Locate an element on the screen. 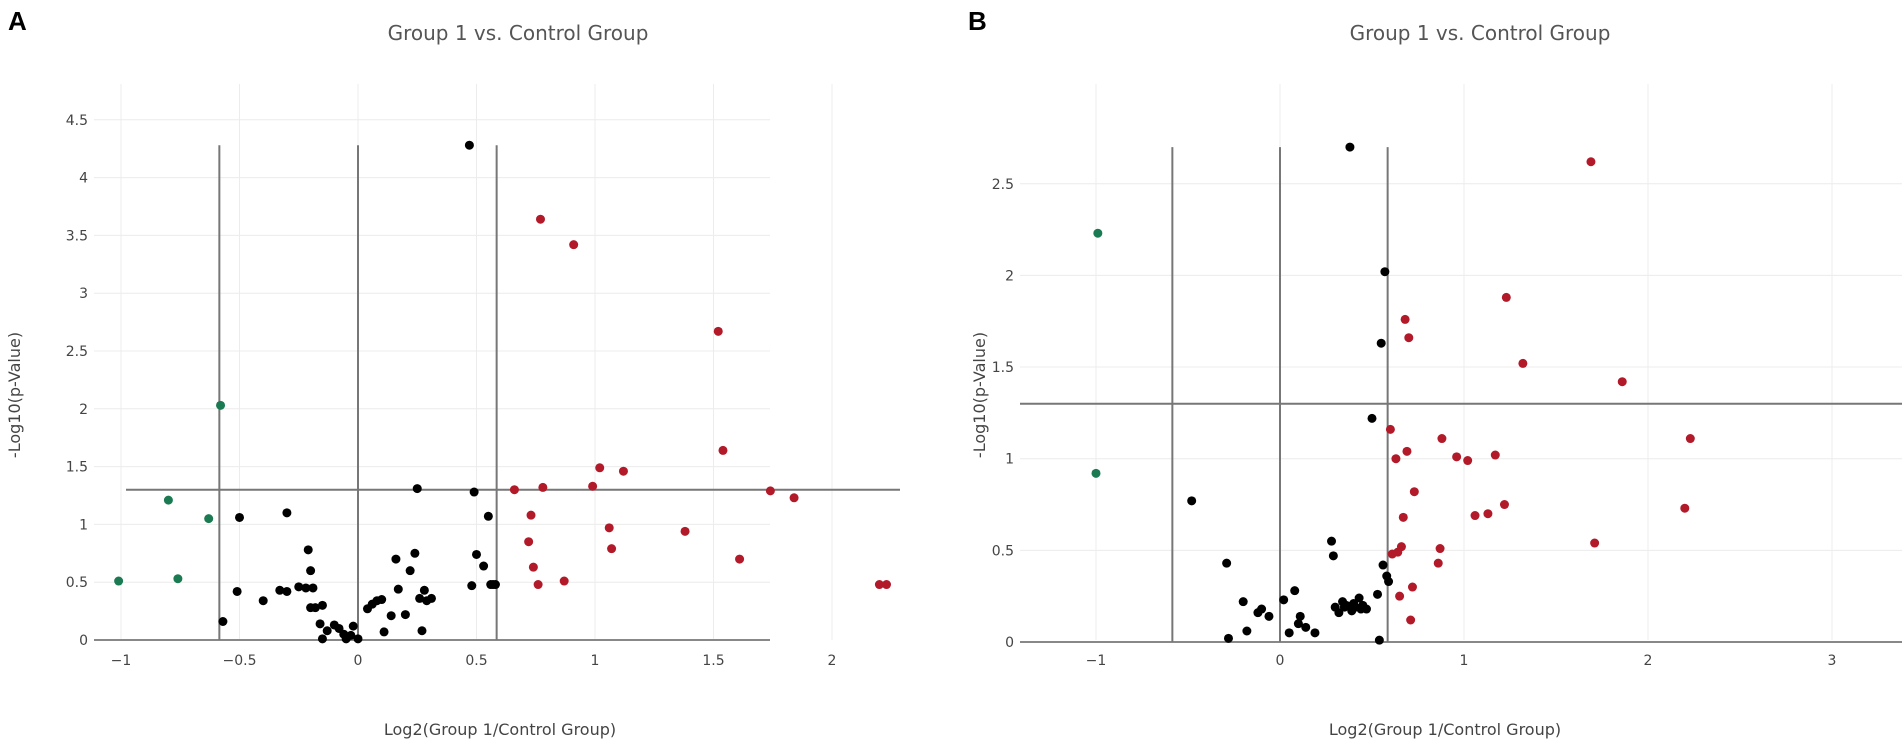  panel-a-y-tick-label: 4 is located at coordinates (83, 179).